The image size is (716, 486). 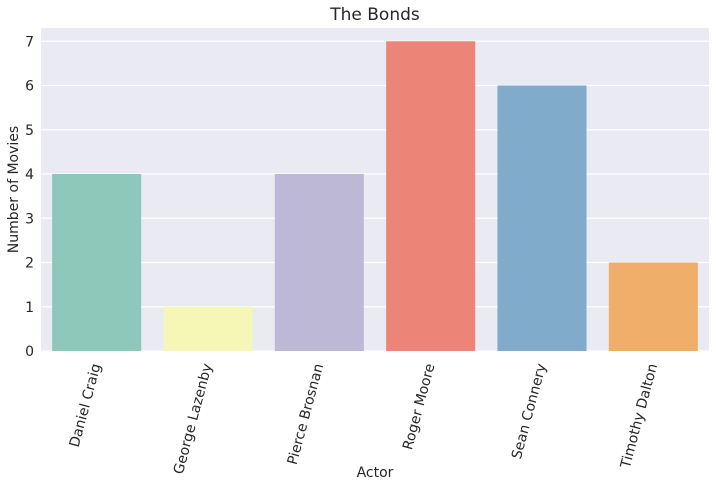 What do you see at coordinates (86, 405) in the screenshot?
I see `x-tick-label: Daniel Craig` at bounding box center [86, 405].